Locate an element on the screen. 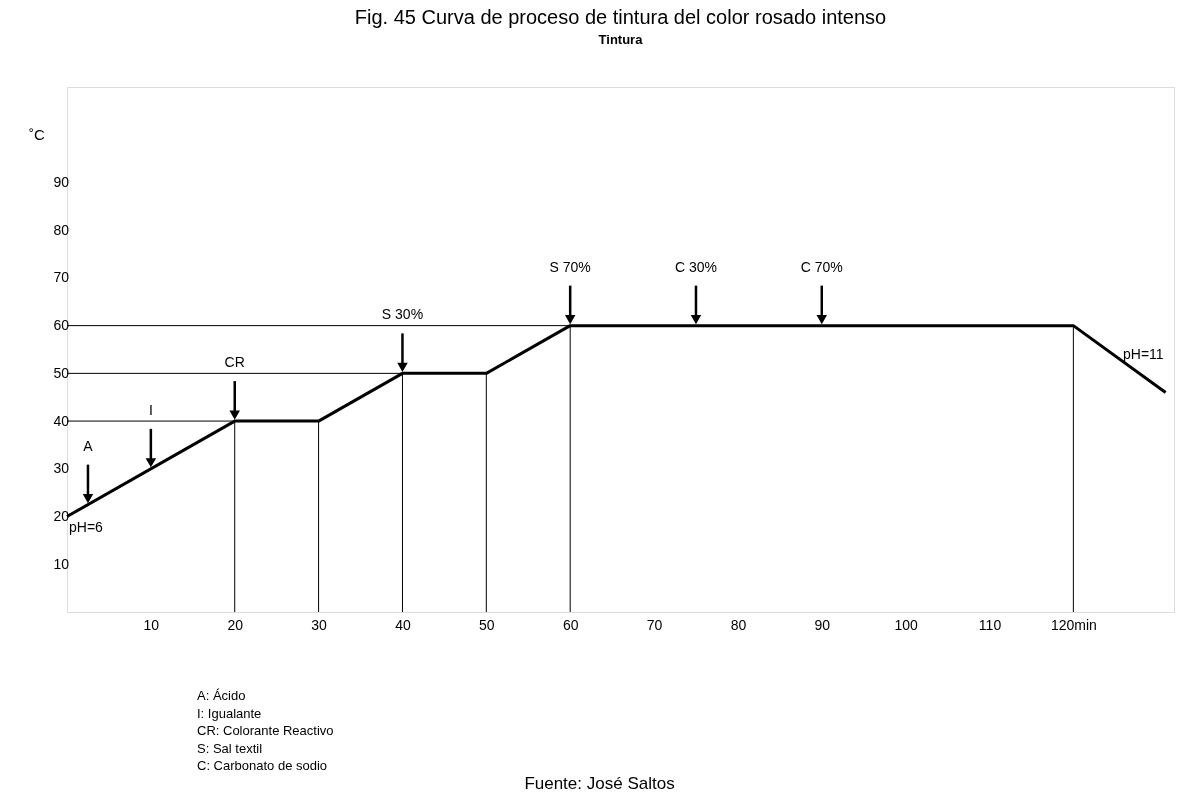 This screenshot has width=1199, height=792. text: CR: Colorante Reactivo is located at coordinates (265, 730).